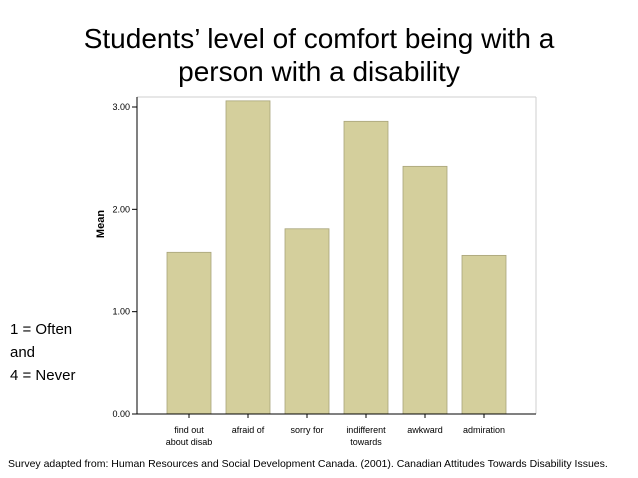 The width and height of the screenshot is (638, 478). Describe the element at coordinates (366, 430) in the screenshot. I see `x-tick-label-3-0: indifferent` at that location.